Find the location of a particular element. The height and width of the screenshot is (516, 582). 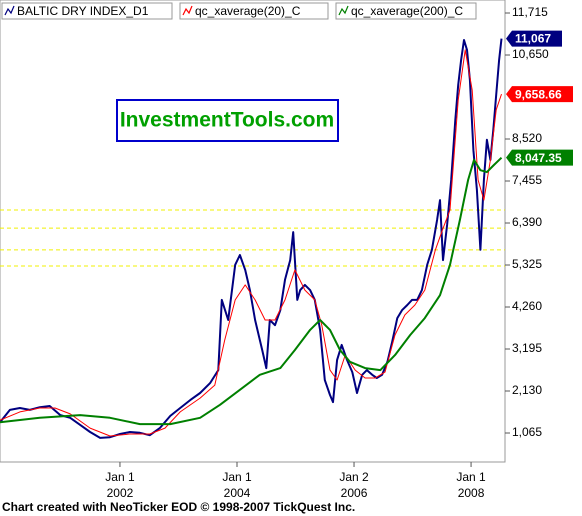

x-tick-year: 2002 is located at coordinates (120, 493).